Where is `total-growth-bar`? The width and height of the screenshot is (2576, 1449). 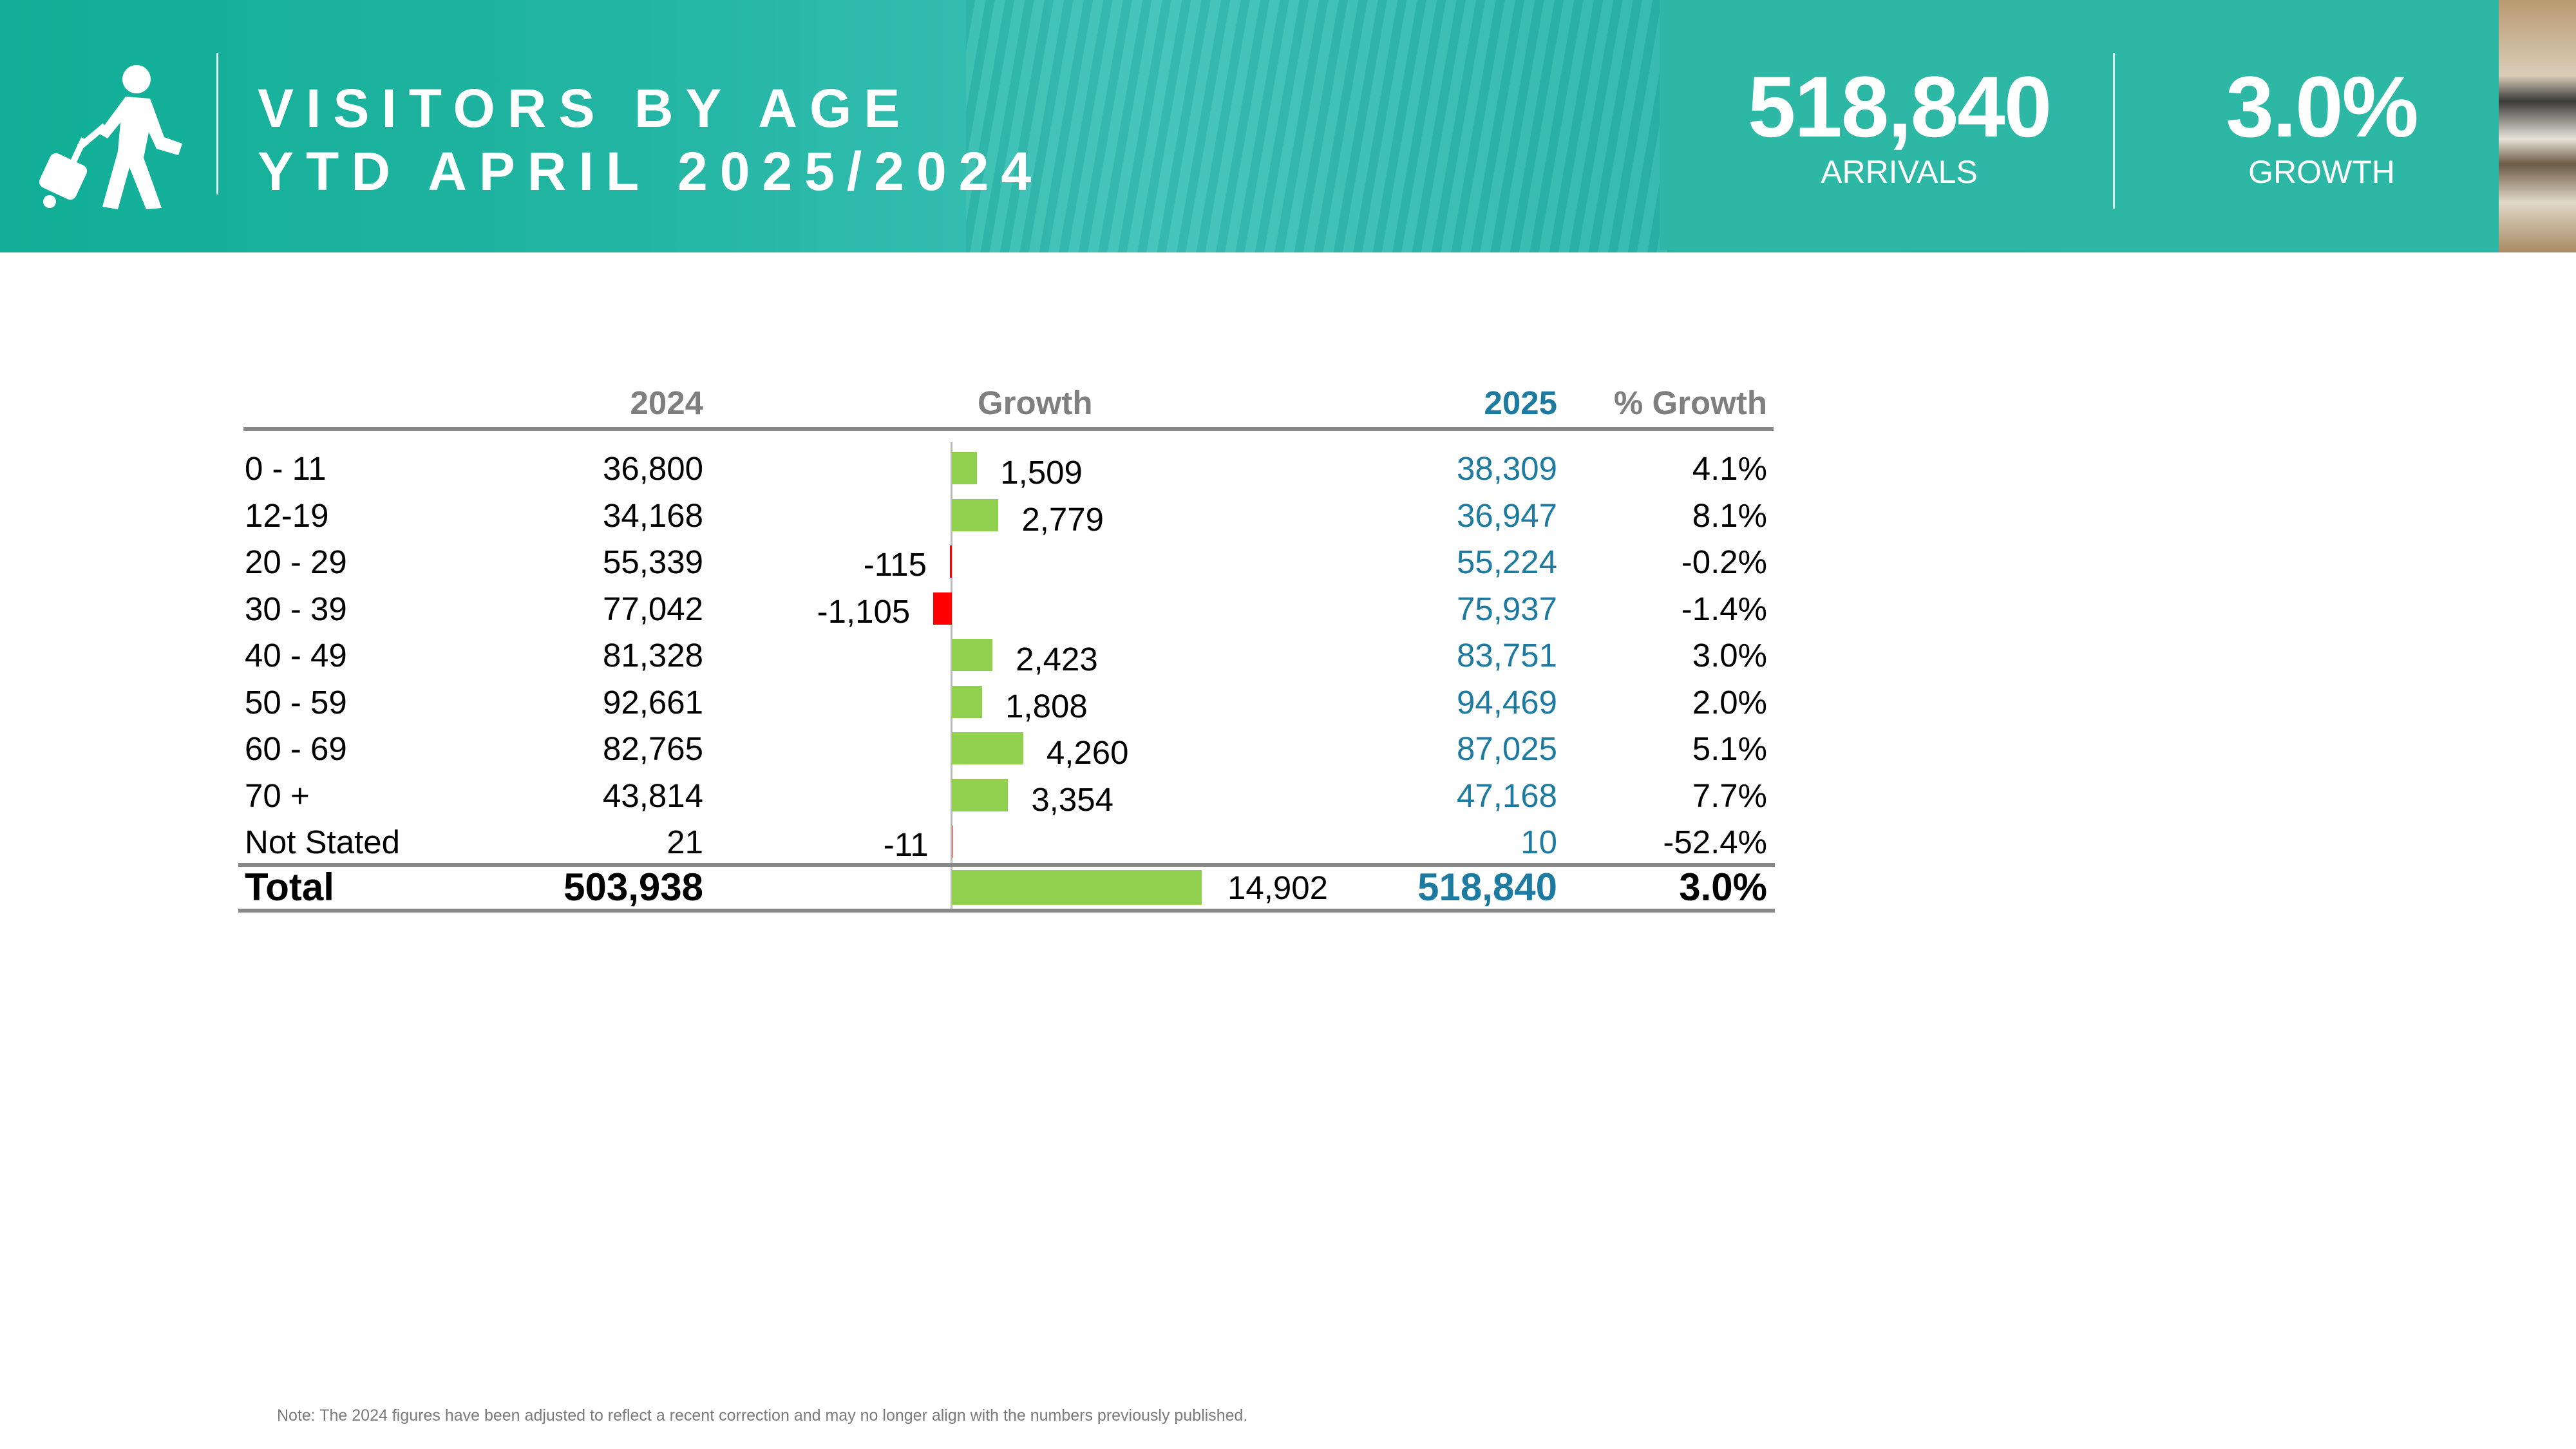 total-growth-bar is located at coordinates (1077, 887).